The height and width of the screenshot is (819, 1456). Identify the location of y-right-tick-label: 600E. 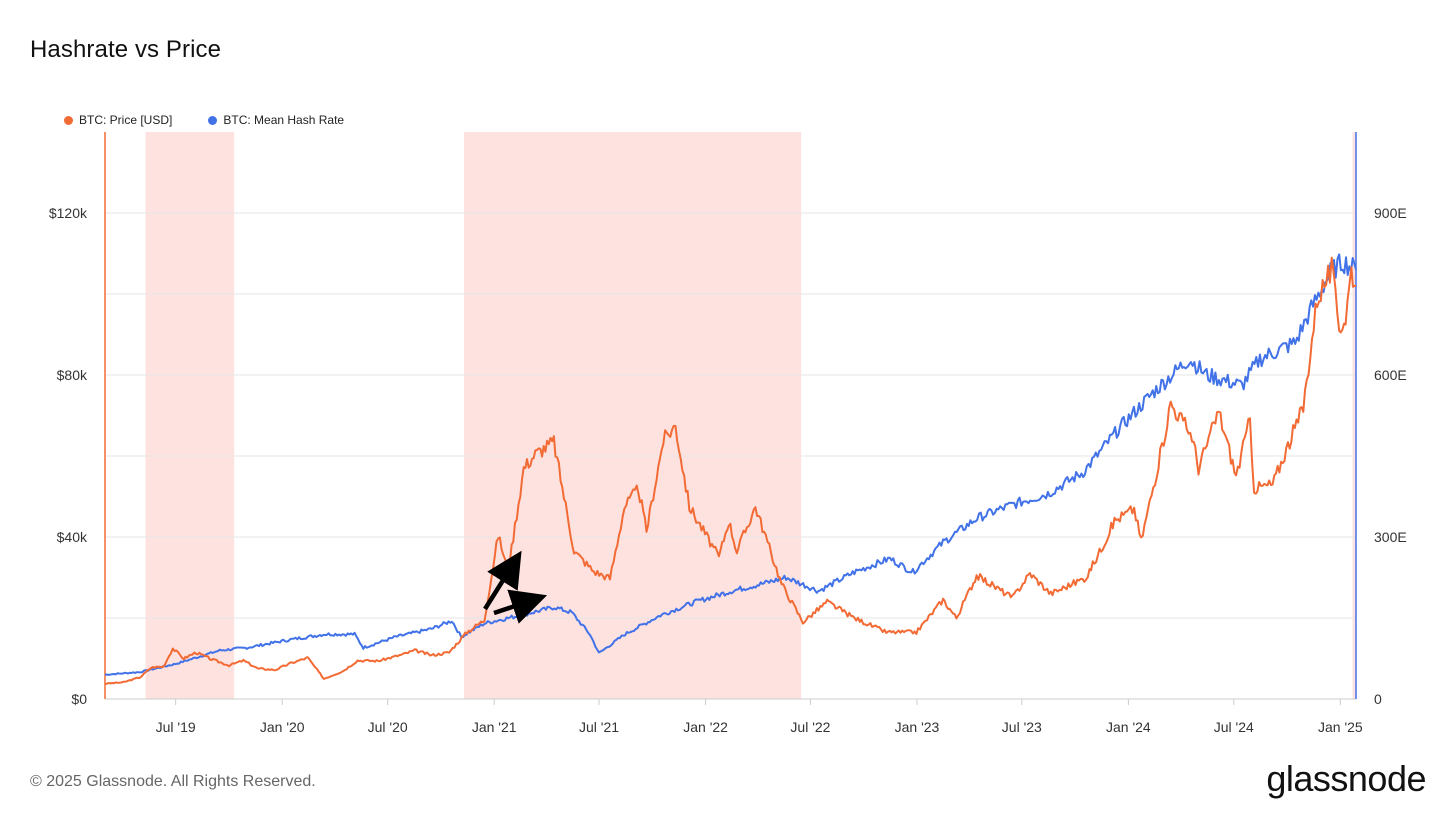
(1390, 375).